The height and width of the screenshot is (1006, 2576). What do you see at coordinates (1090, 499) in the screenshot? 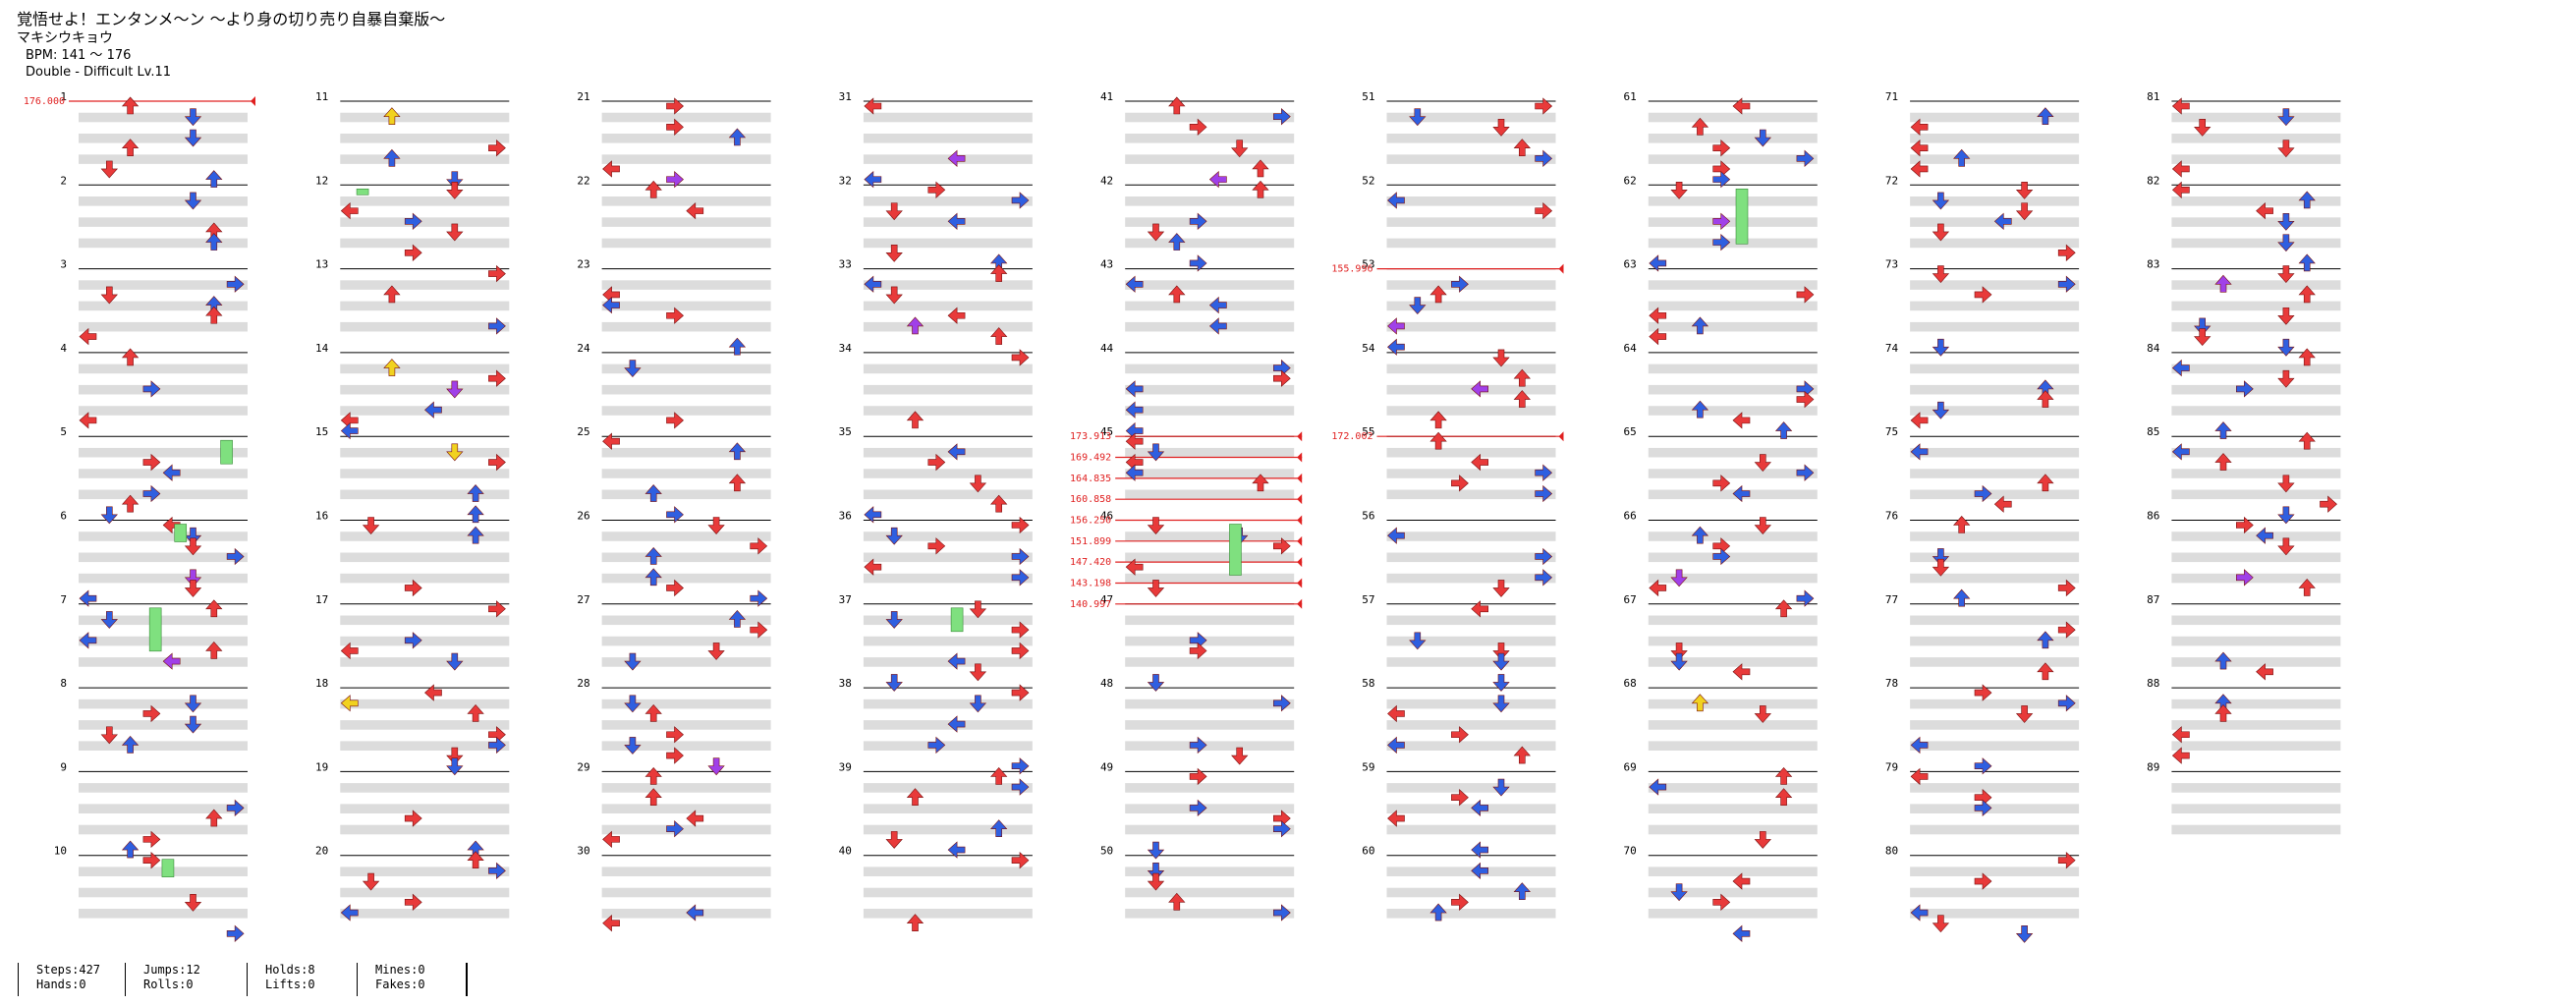
I see `bpm-change-label: 160.858` at bounding box center [1090, 499].